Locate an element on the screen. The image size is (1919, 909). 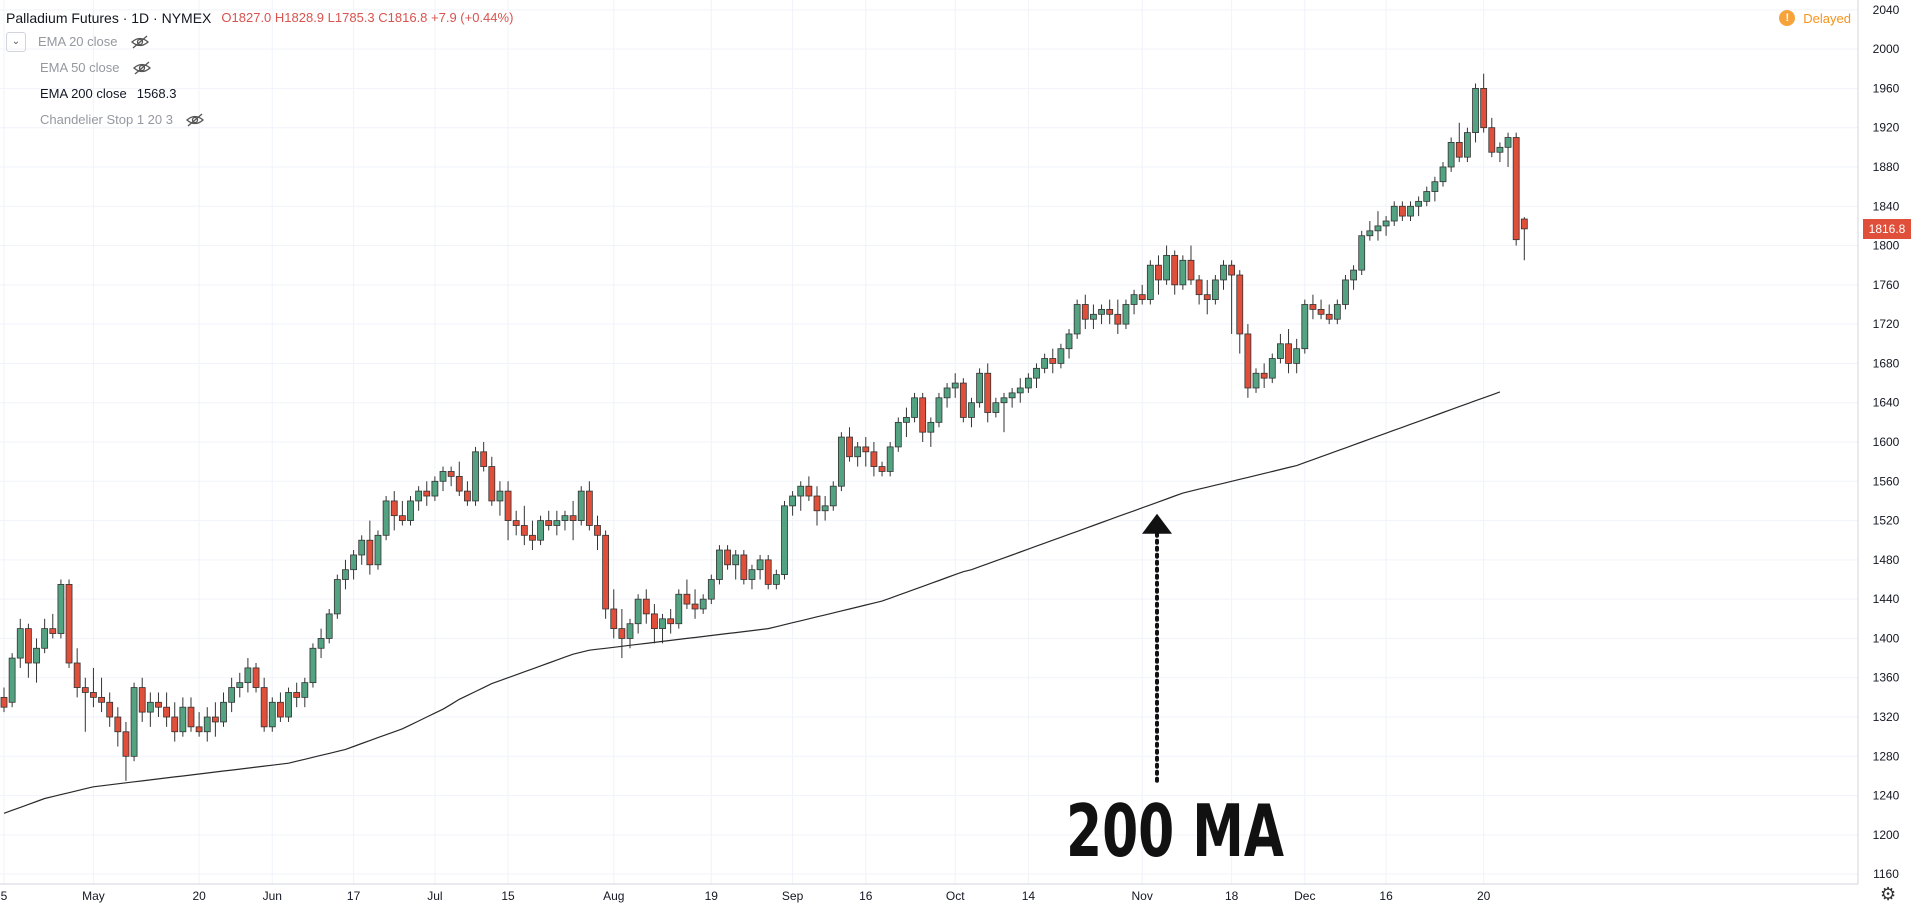
delayed-label: Delayed is located at coordinates (1827, 18).